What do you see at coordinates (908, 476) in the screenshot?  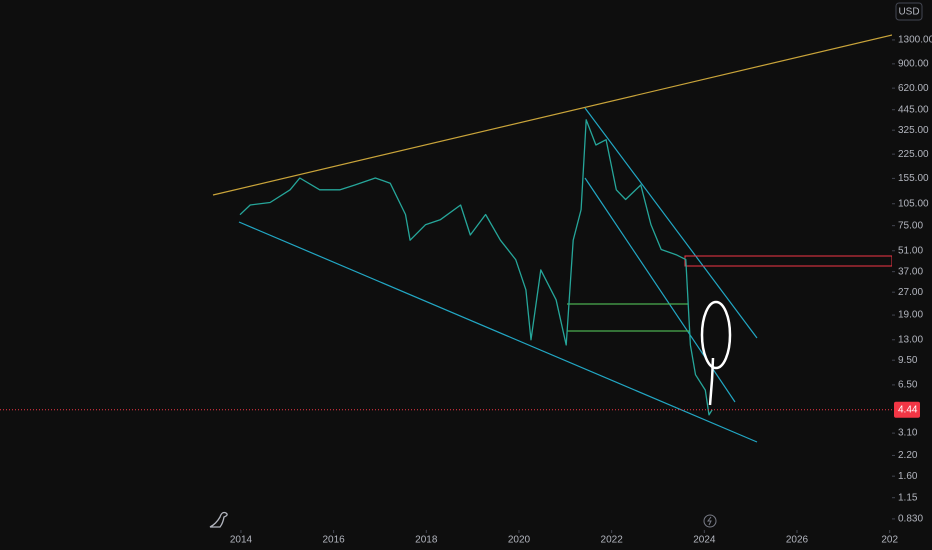 I see `y-tick-label: 1.60` at bounding box center [908, 476].